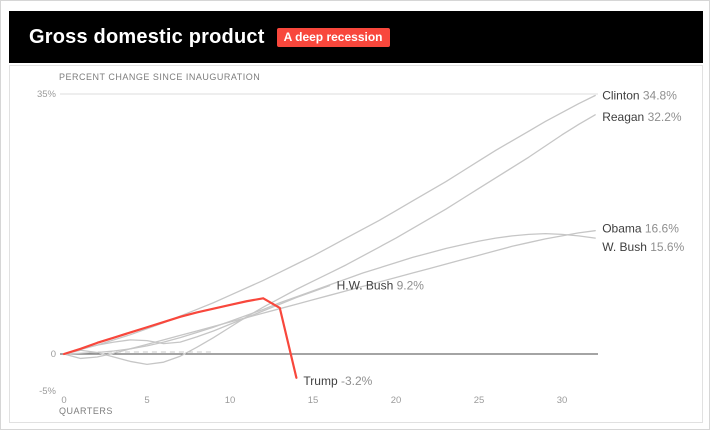 The image size is (710, 430). I want to click on series-label-reagan: Reagan 32.2%, so click(642, 117).